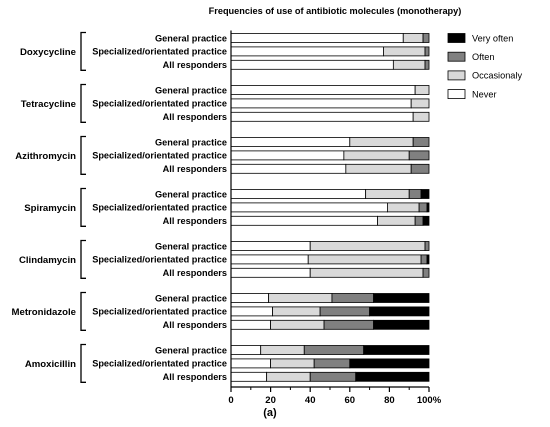  What do you see at coordinates (429, 400) in the screenshot?
I see `x-tick-label: 100%` at bounding box center [429, 400].